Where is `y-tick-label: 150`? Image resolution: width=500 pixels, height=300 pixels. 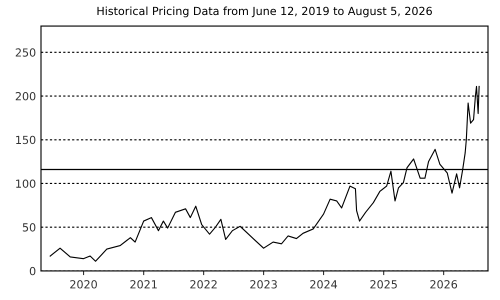 y-tick-label: 150 is located at coordinates (26, 140).